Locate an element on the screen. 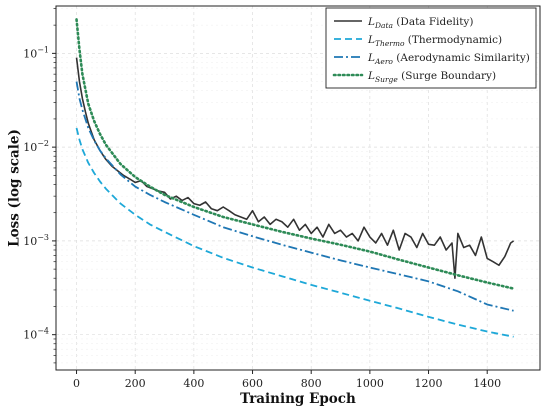 Image resolution: width=550 pixels, height=409 pixels. legend-label-description: (Aerodynamic Similarity) is located at coordinates (461, 58).